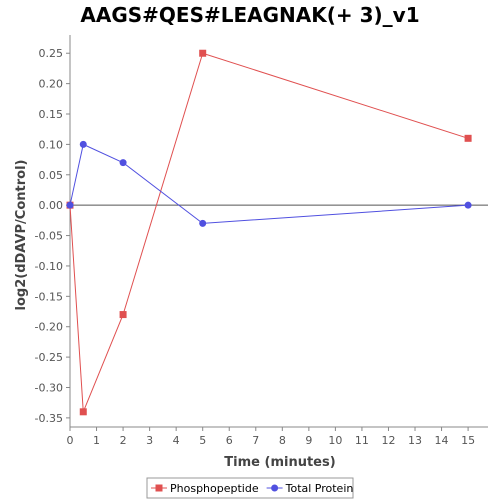  Describe the element at coordinates (442, 440) in the screenshot. I see `x-tick-label: 14` at that location.